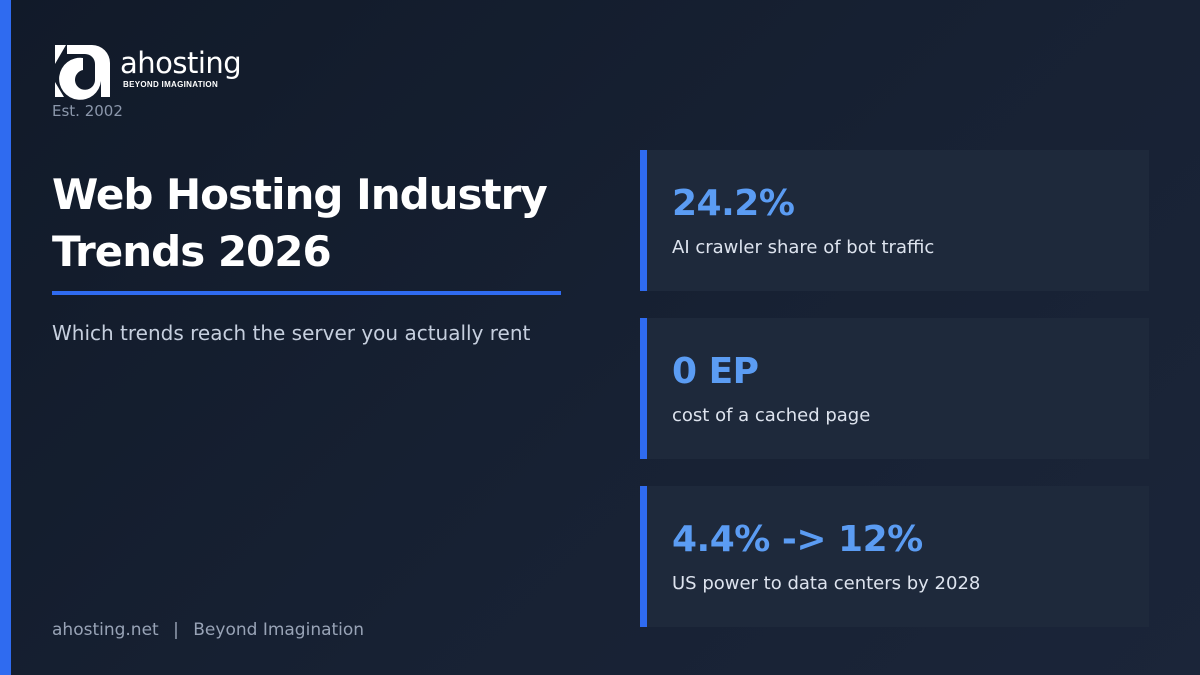 This screenshot has height=675, width=1200. I want to click on stat-label: cost of a cached page, so click(771, 415).